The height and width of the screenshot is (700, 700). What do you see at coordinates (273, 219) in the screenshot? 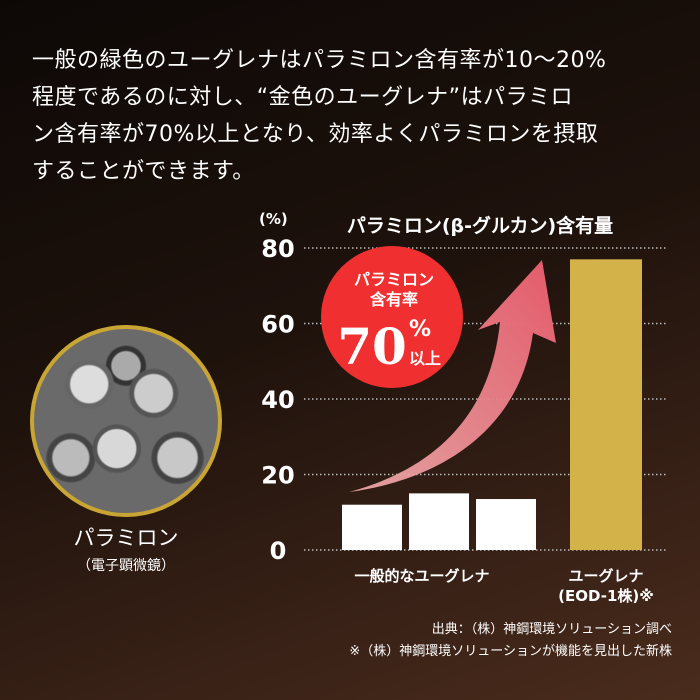
I see `y-axis-label: (%)` at bounding box center [273, 219].